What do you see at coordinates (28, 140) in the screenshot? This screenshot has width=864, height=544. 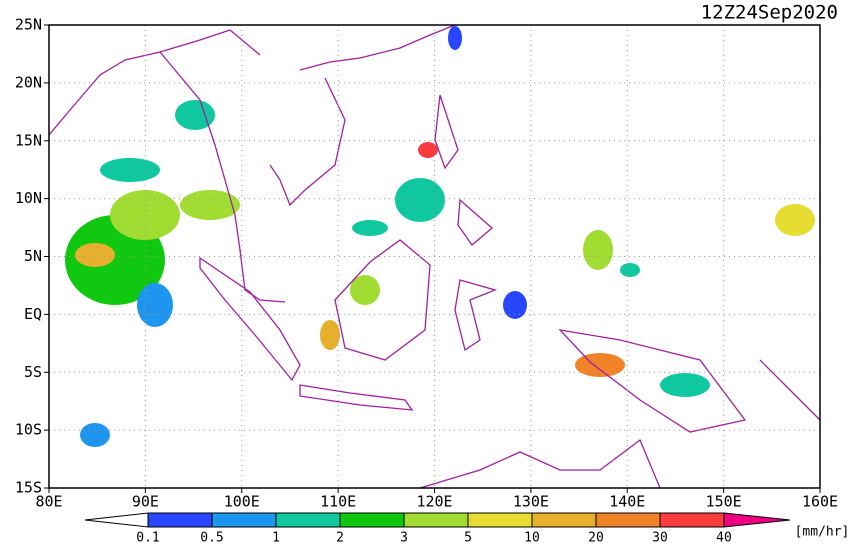 I see `lat-tick-label: 15N` at bounding box center [28, 140].